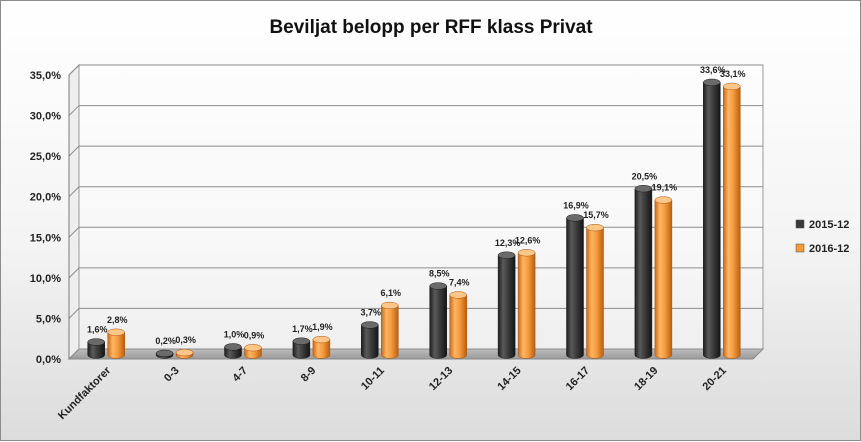 This screenshot has height=442, width=861. What do you see at coordinates (172, 375) in the screenshot?
I see `x-tick-label: 0-3` at bounding box center [172, 375].